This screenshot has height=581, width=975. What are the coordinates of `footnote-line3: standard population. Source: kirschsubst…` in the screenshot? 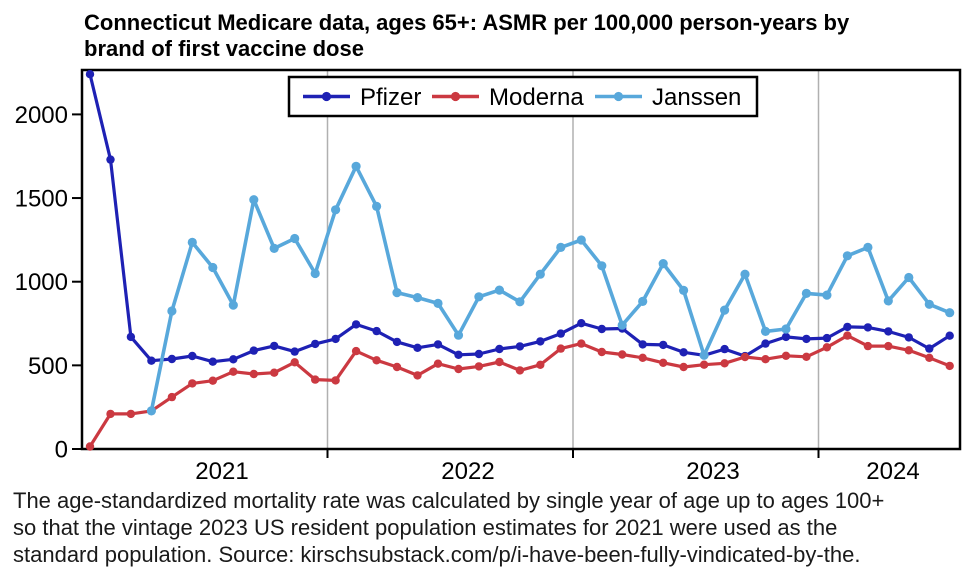 It's located at (437, 554).